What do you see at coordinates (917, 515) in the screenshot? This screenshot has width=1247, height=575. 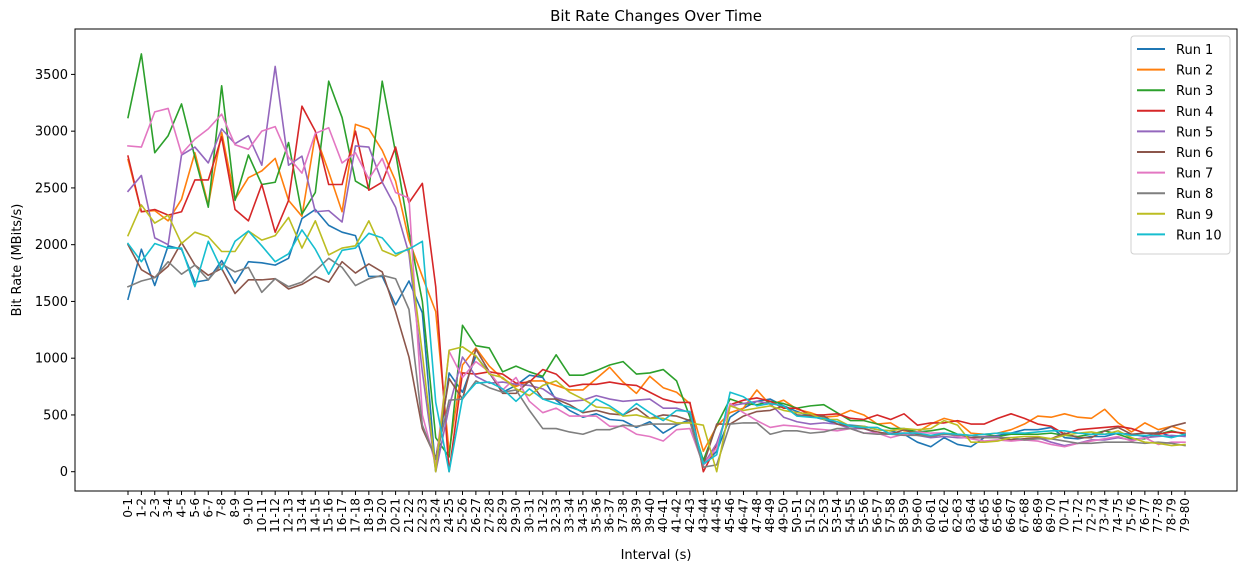 I see `x-tick-label: 59-60` at bounding box center [917, 515].